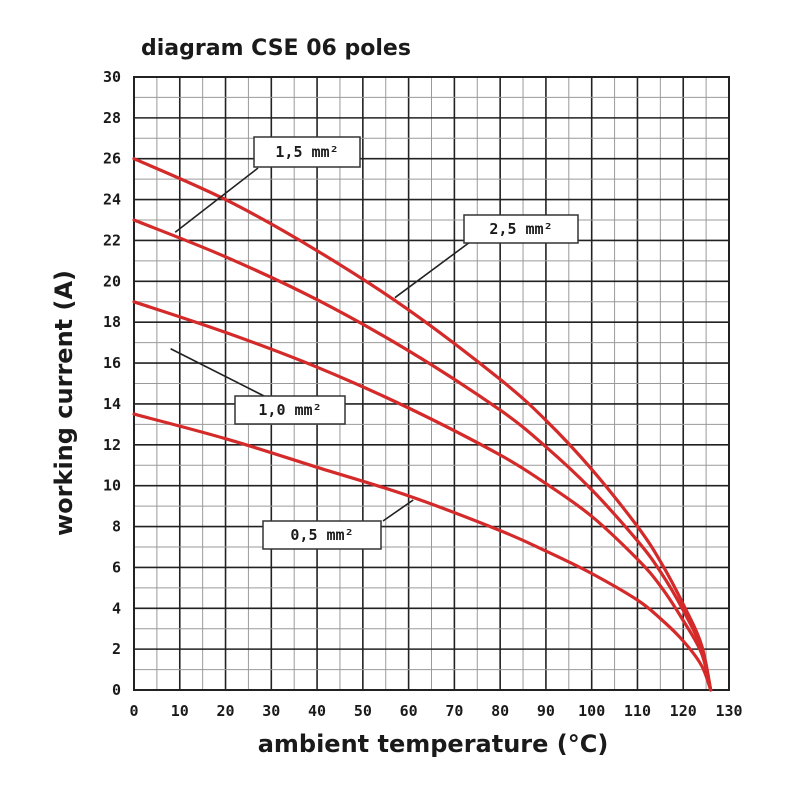  What do you see at coordinates (728, 711) in the screenshot?
I see `x-tick-label: 130` at bounding box center [728, 711].